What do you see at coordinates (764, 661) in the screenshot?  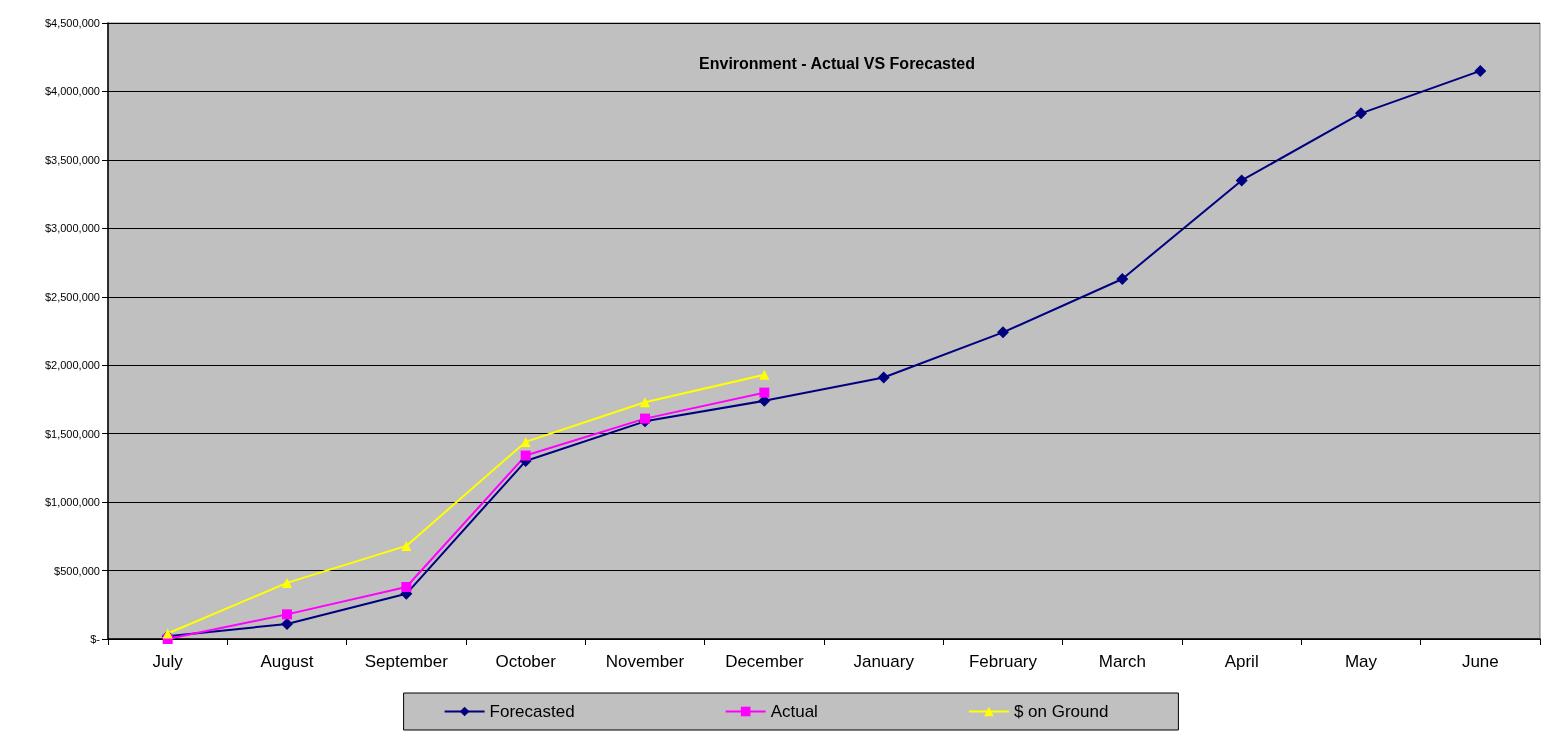 I see `x-tick-label: December` at bounding box center [764, 661].